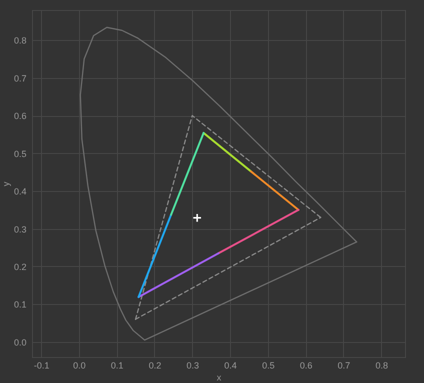 This screenshot has height=383, width=424. Describe the element at coordinates (344, 365) in the screenshot. I see `x-tick-label: 0.7` at that location.